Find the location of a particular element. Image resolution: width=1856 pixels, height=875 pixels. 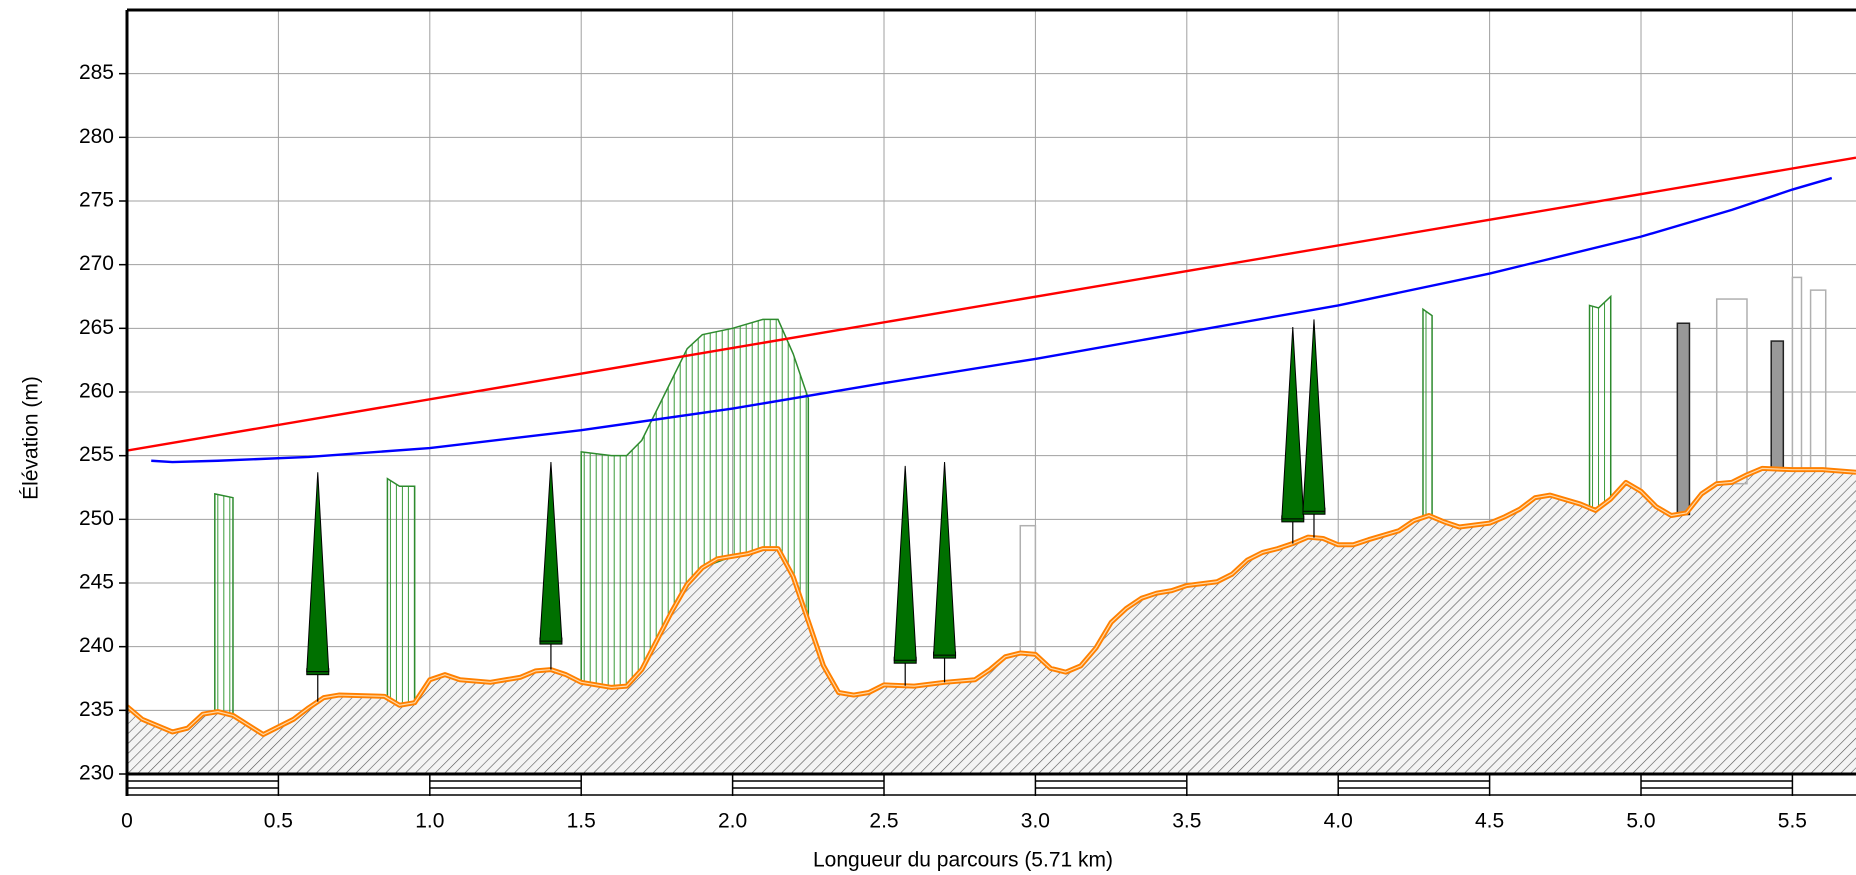

x-tick-label: 4.5 is located at coordinates (1489, 821).